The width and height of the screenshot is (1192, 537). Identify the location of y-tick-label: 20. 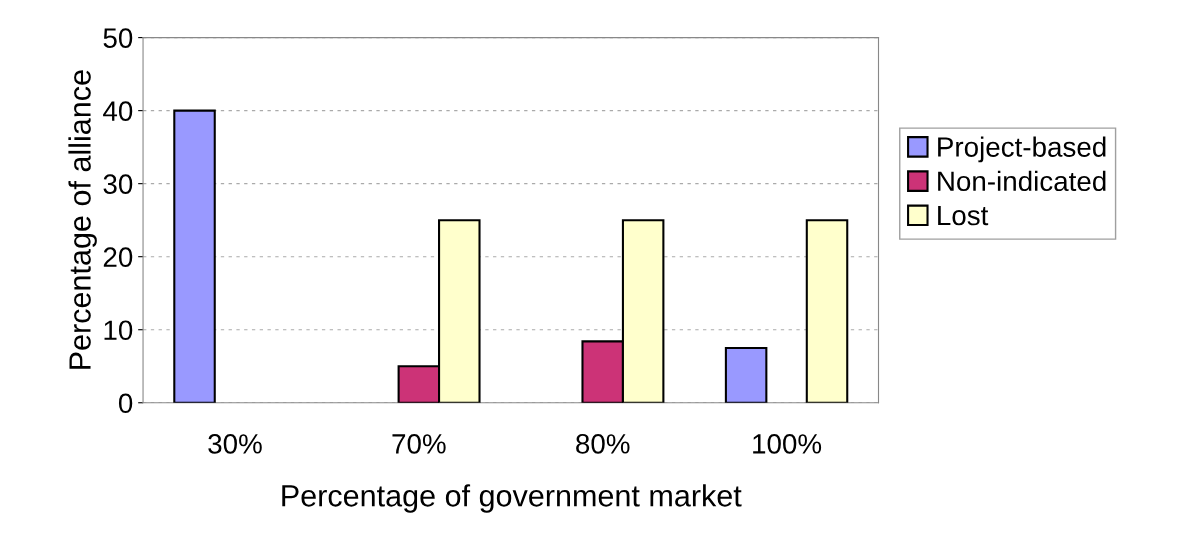
(118, 257).